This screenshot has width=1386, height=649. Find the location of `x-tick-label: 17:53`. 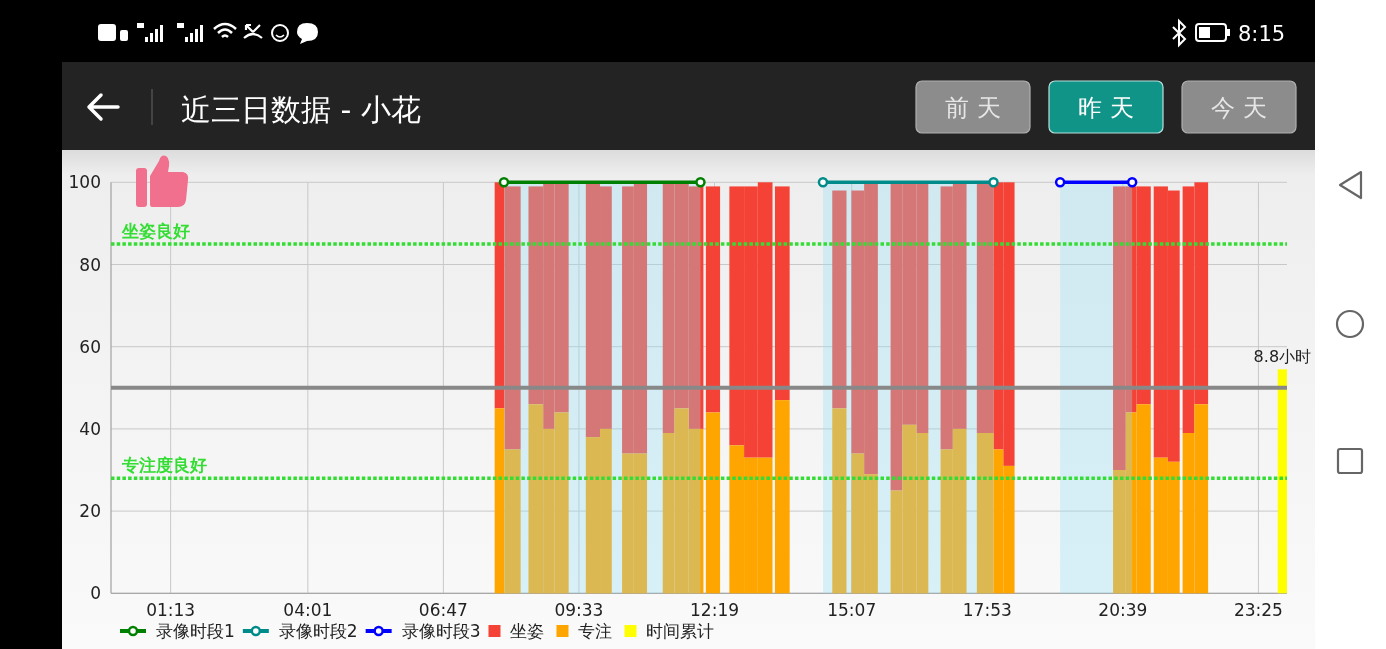

x-tick-label: 17:53 is located at coordinates (987, 610).